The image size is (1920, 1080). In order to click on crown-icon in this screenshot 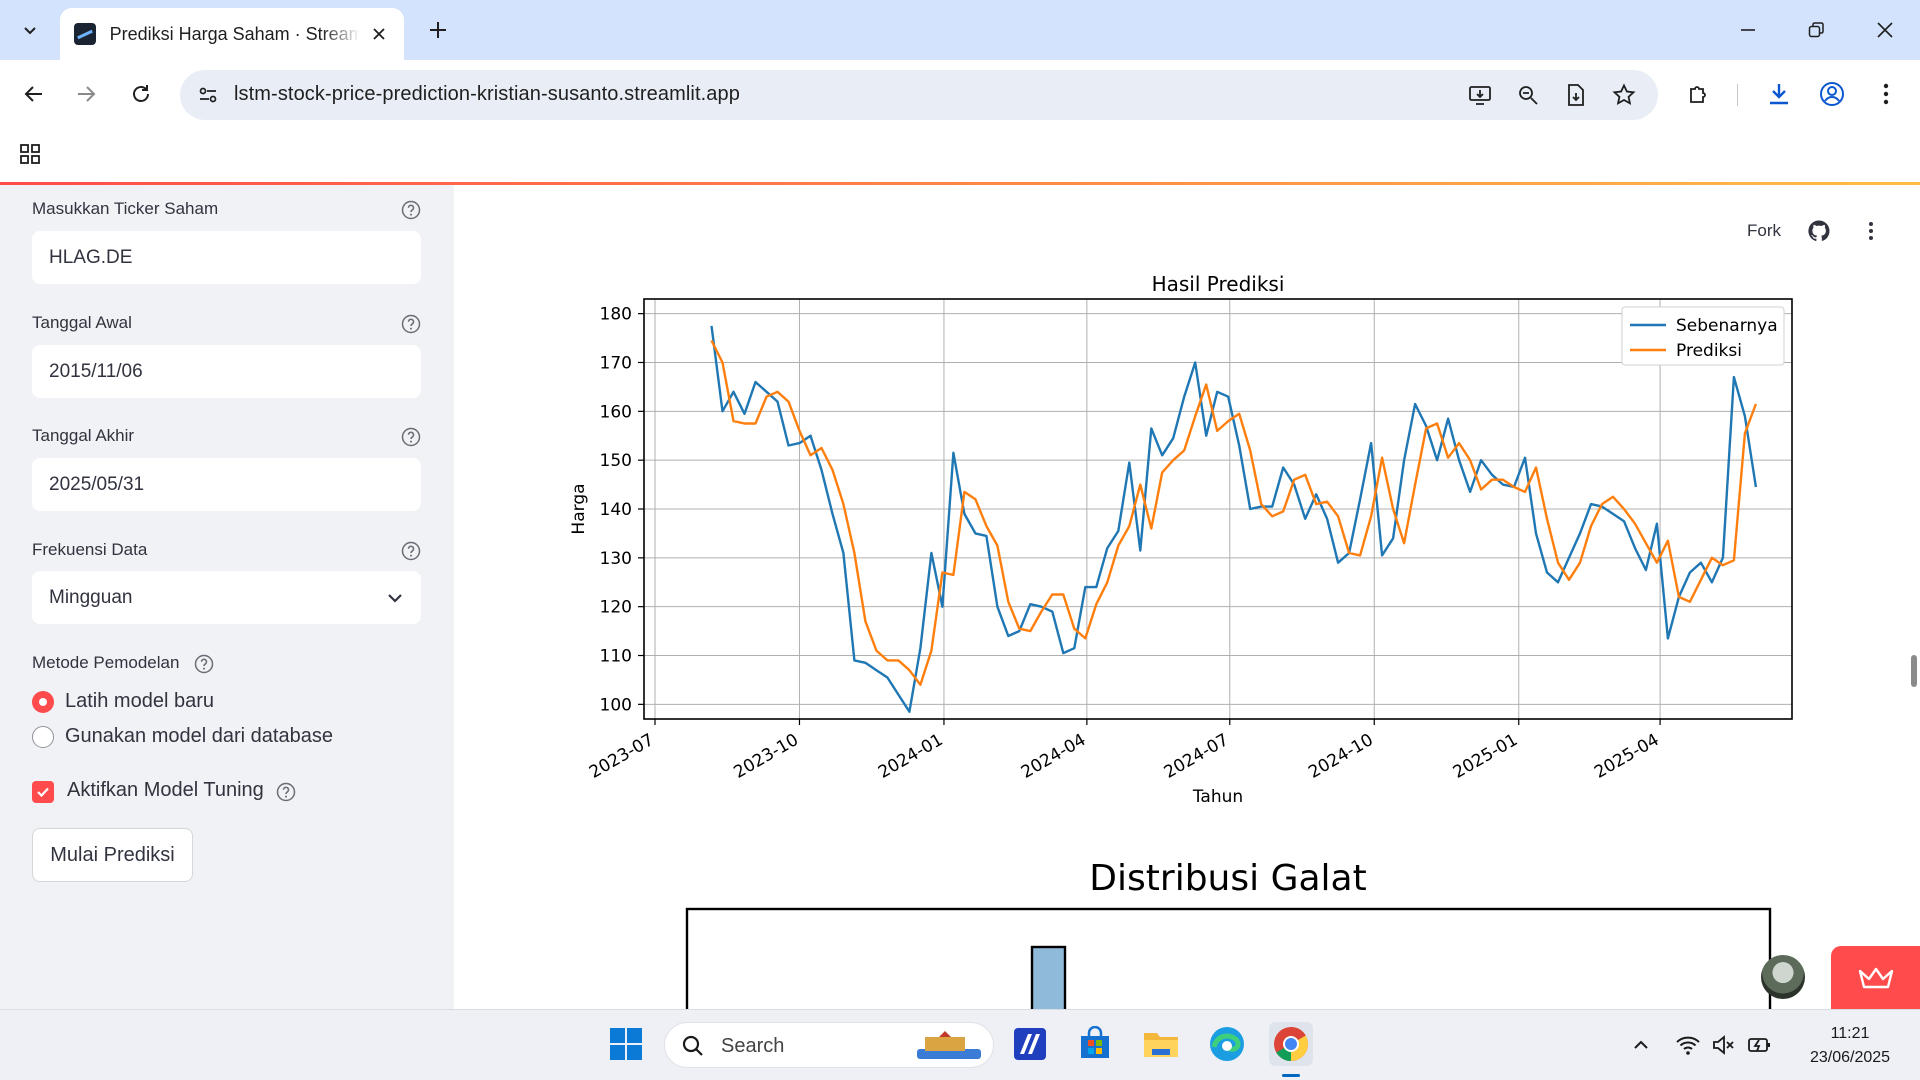, I will do `click(1875, 977)`.